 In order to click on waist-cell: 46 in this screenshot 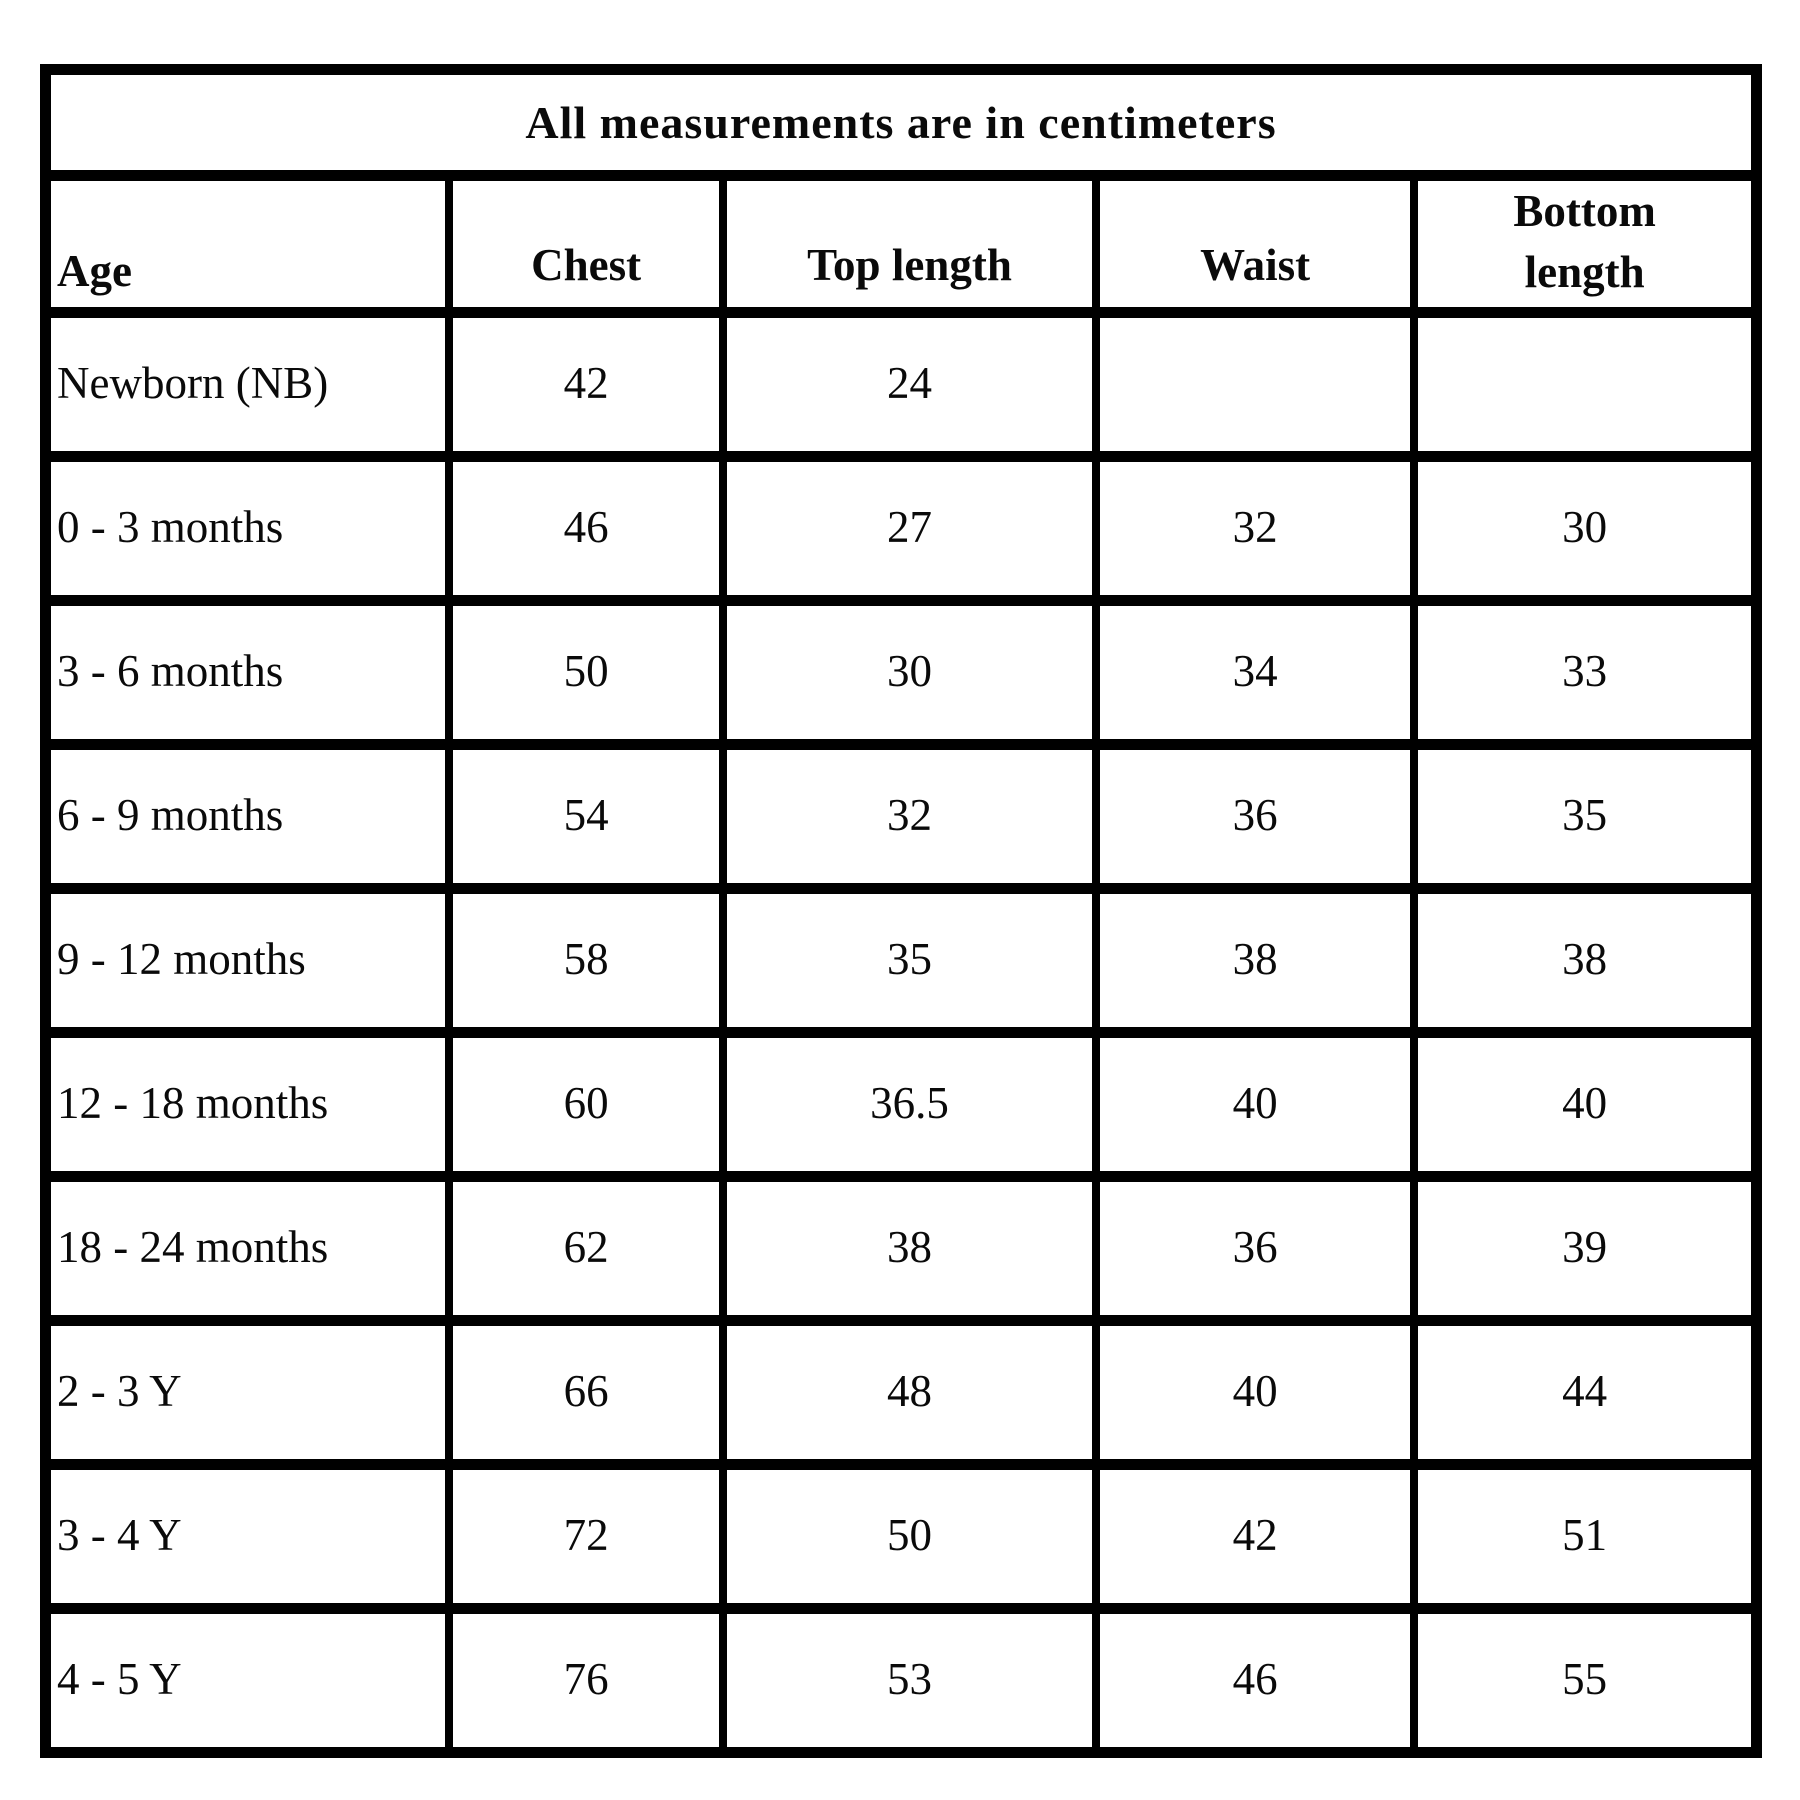, I will do `click(1255, 1680)`.